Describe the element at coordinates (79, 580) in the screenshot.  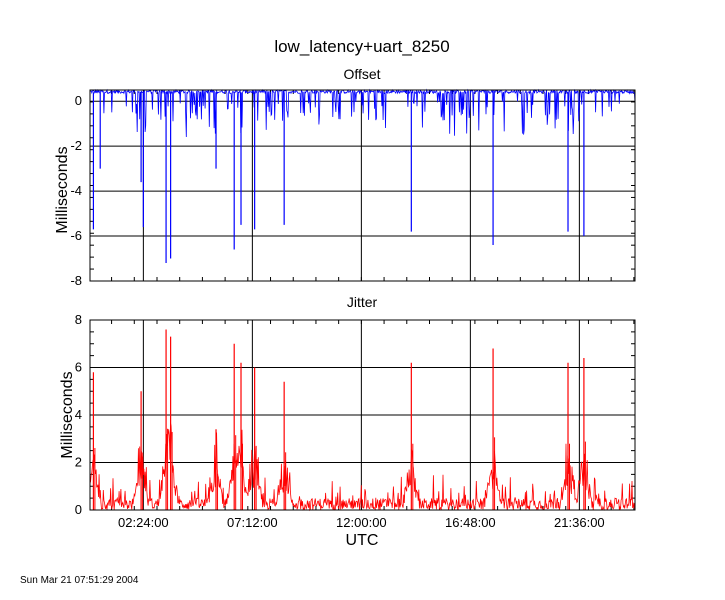
I see `timestamp-footer: Sun Mar 21 07:51:29 2004` at that location.